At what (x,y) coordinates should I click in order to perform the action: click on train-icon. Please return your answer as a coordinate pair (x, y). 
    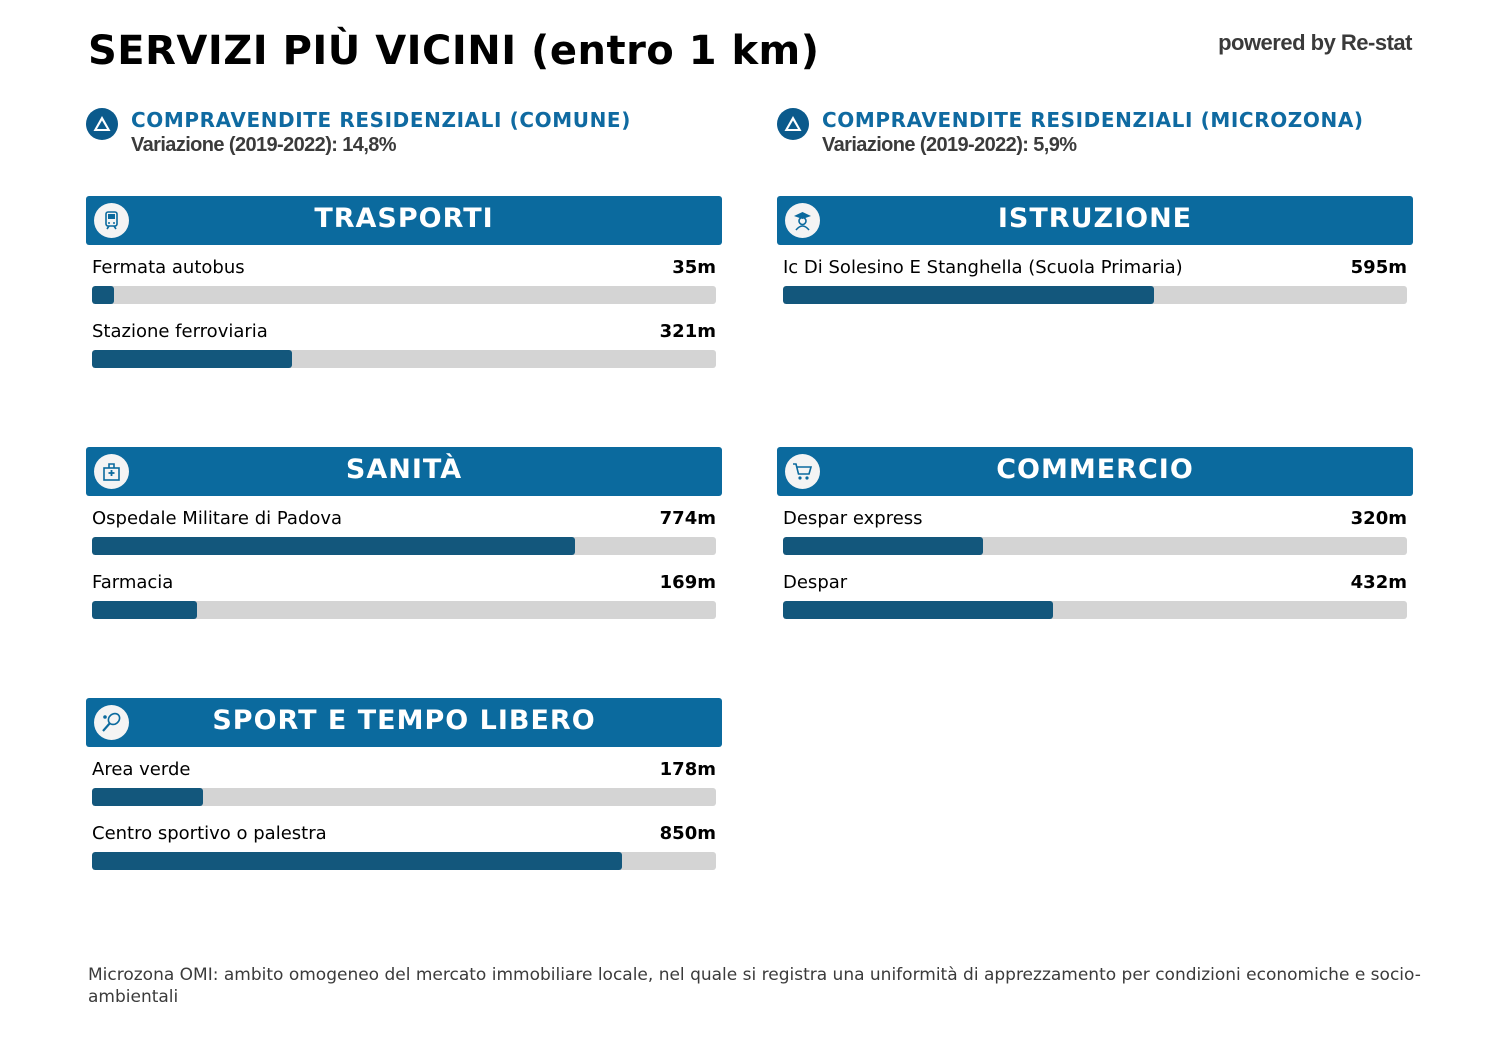
    Looking at the image, I should click on (111, 220).